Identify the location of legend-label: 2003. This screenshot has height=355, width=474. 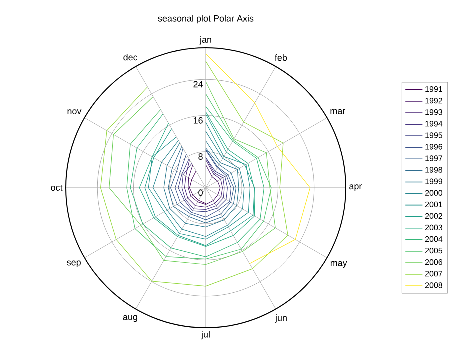
(433, 227).